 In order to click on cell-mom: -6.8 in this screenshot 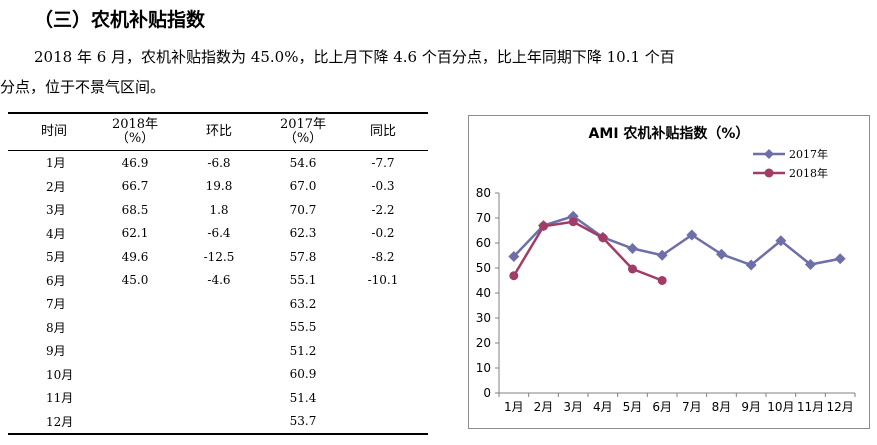, I will do `click(219, 162)`.